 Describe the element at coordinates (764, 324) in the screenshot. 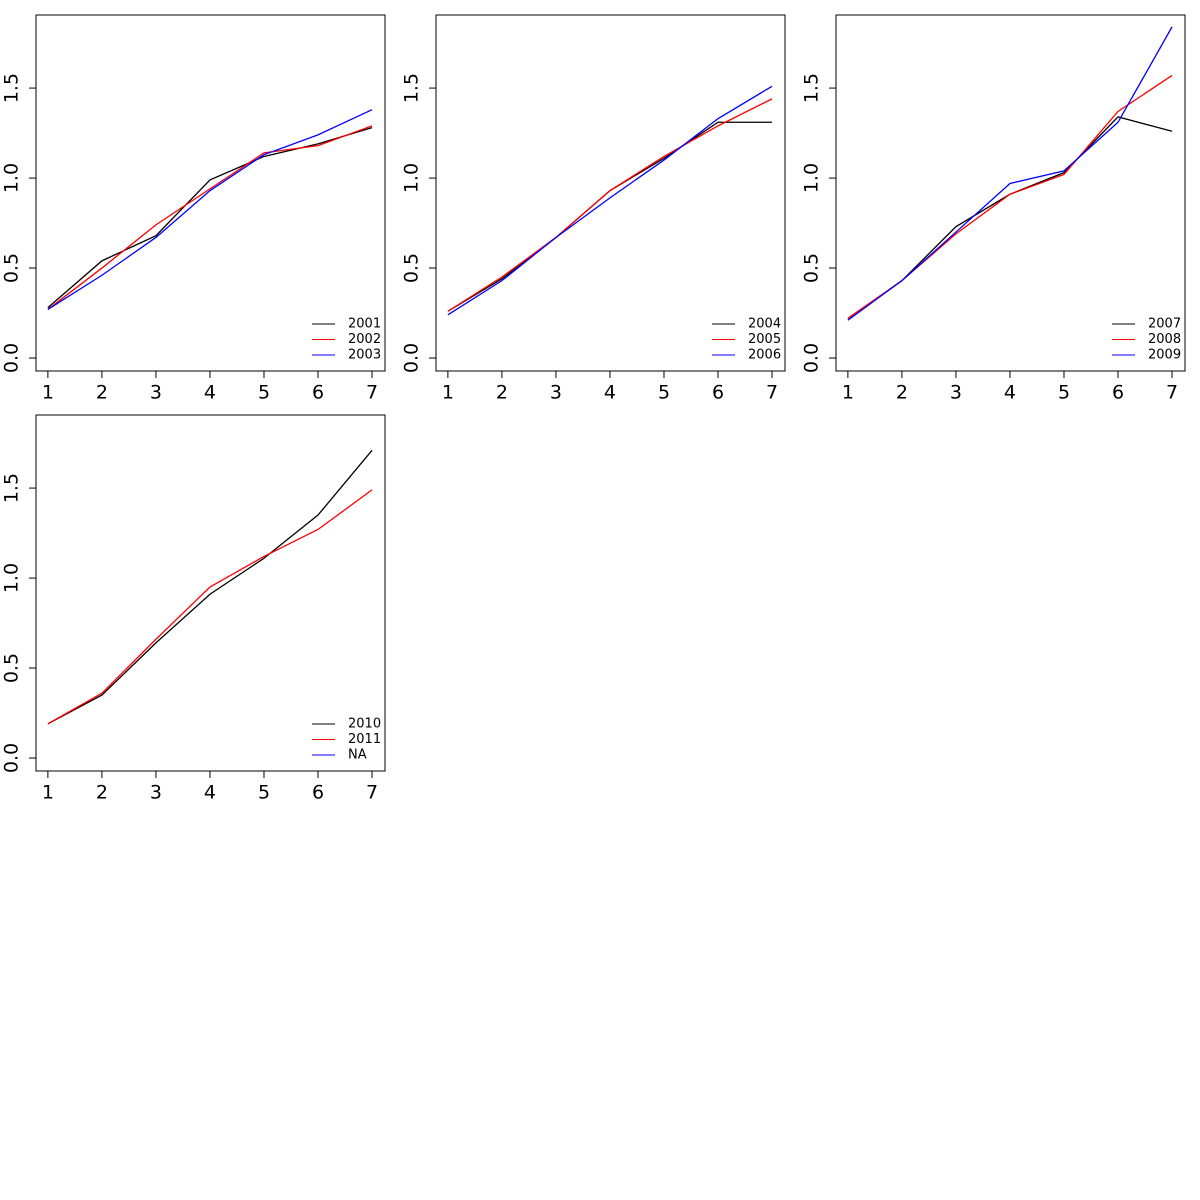

I see `legend-label: 2004` at that location.